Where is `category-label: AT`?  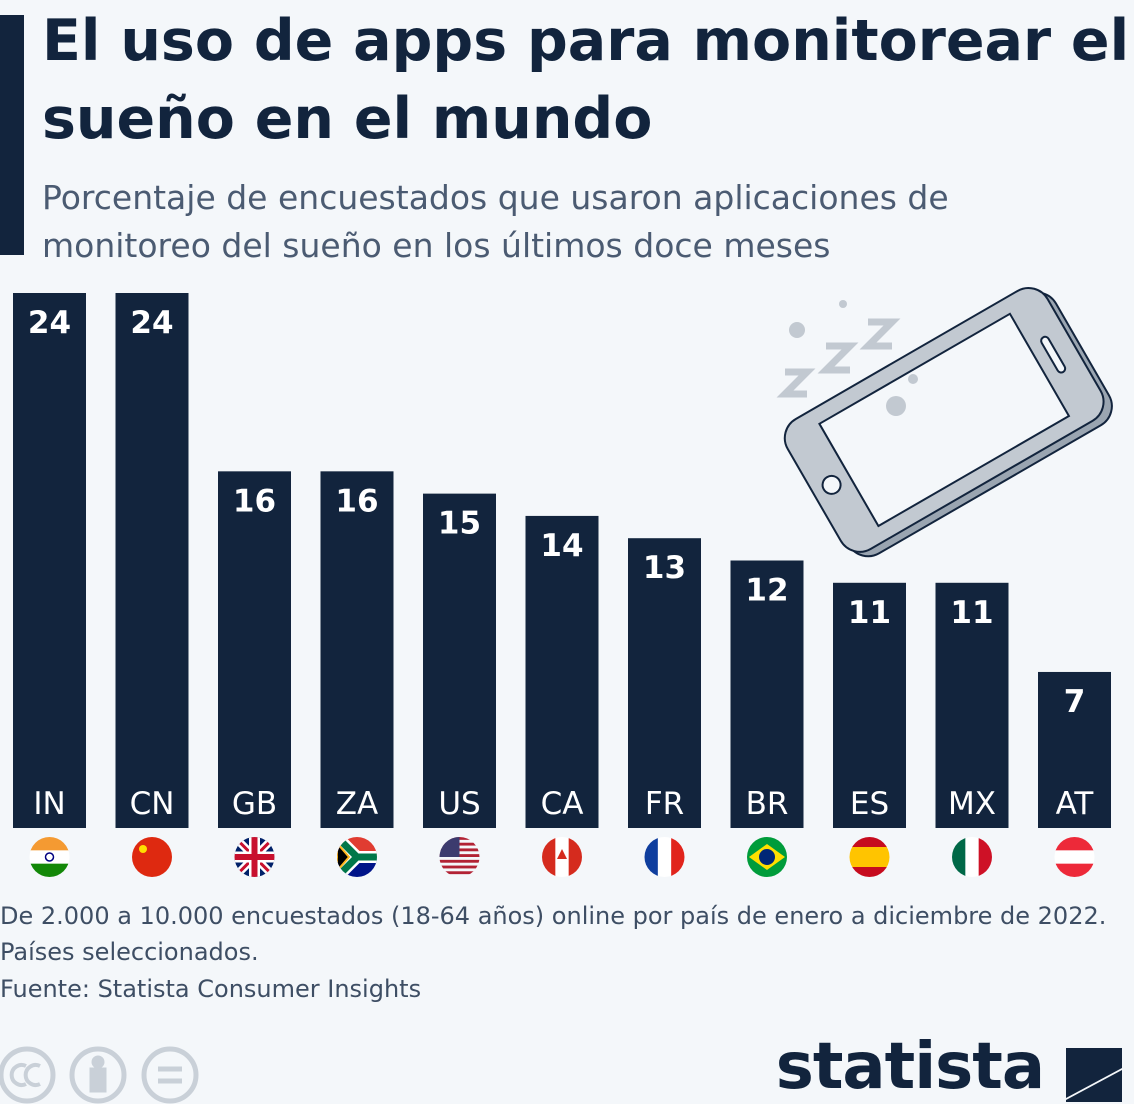
category-label: AT is located at coordinates (1075, 804).